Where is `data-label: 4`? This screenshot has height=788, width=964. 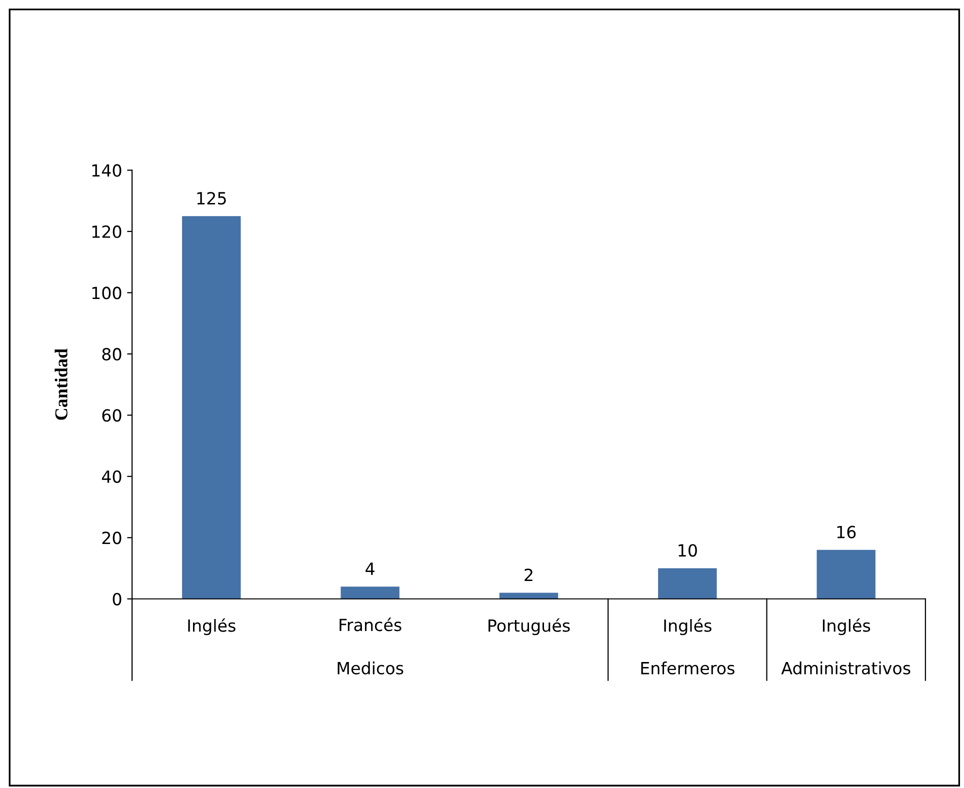
data-label: 4 is located at coordinates (370, 568).